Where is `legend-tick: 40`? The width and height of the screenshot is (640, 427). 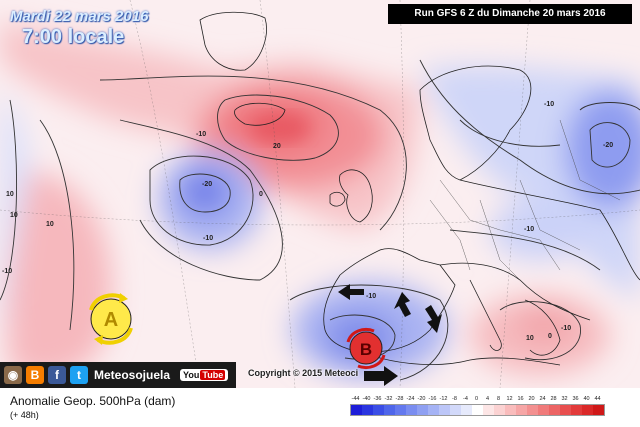 legend-tick: 40 is located at coordinates (586, 399).